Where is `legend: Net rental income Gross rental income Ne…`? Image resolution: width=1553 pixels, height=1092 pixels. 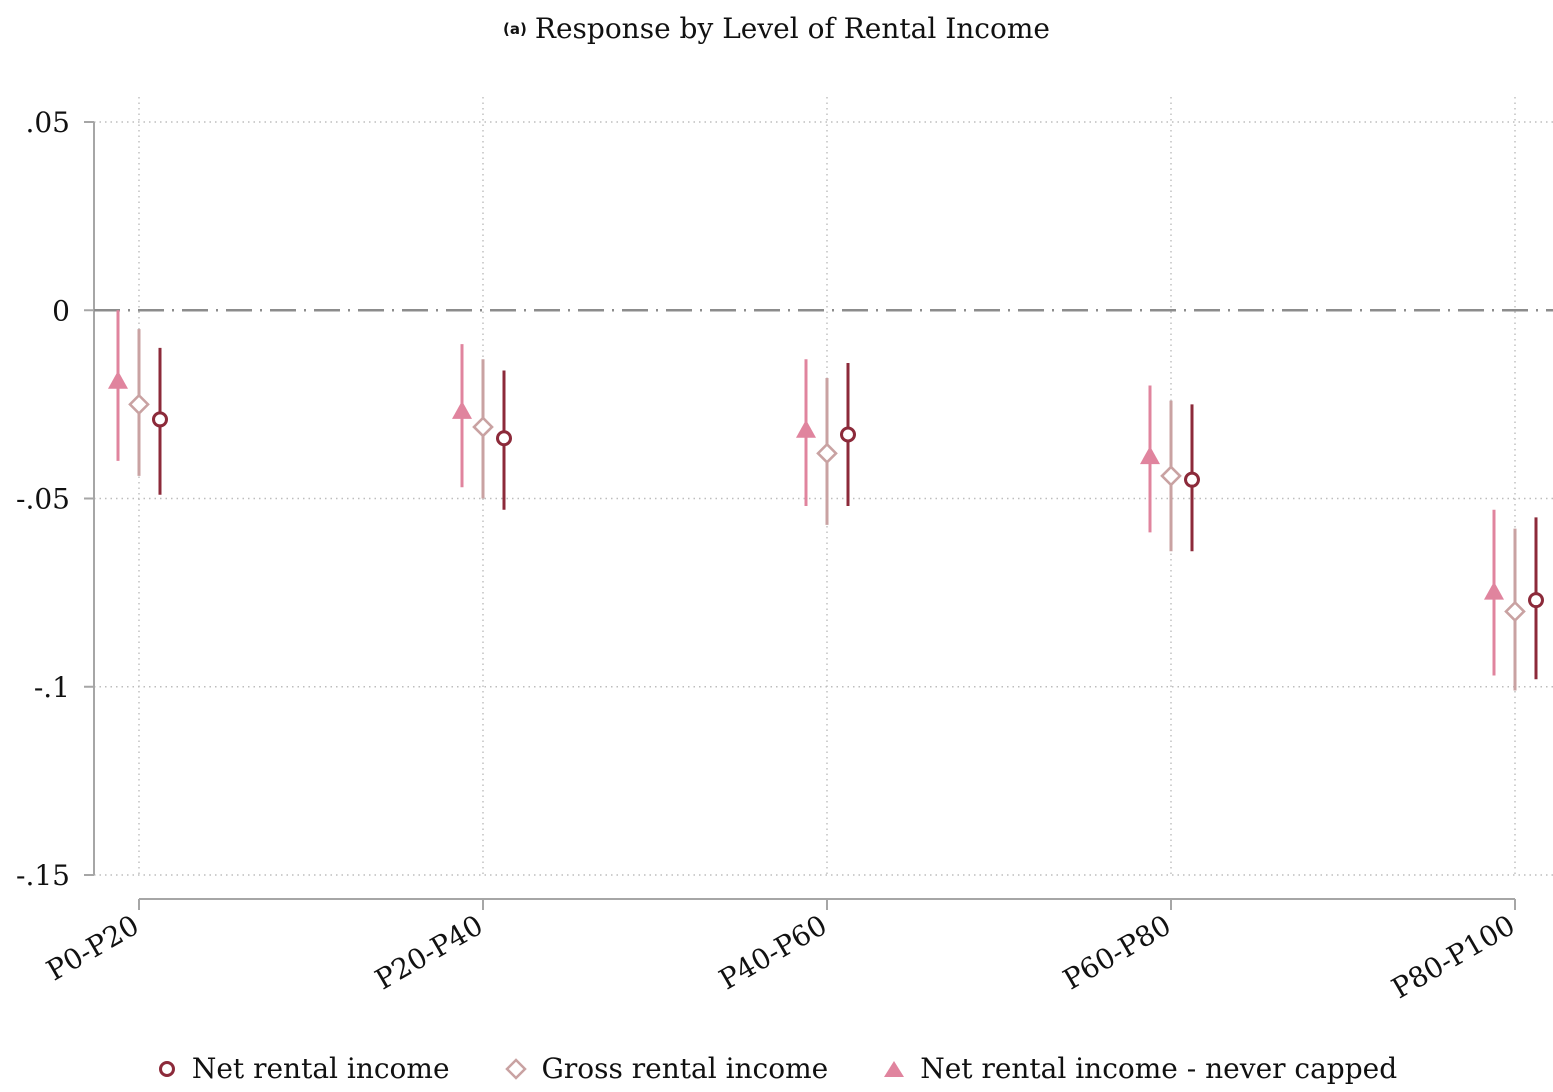
legend: Net rental income Gross rental income Ne… is located at coordinates (776, 1068).